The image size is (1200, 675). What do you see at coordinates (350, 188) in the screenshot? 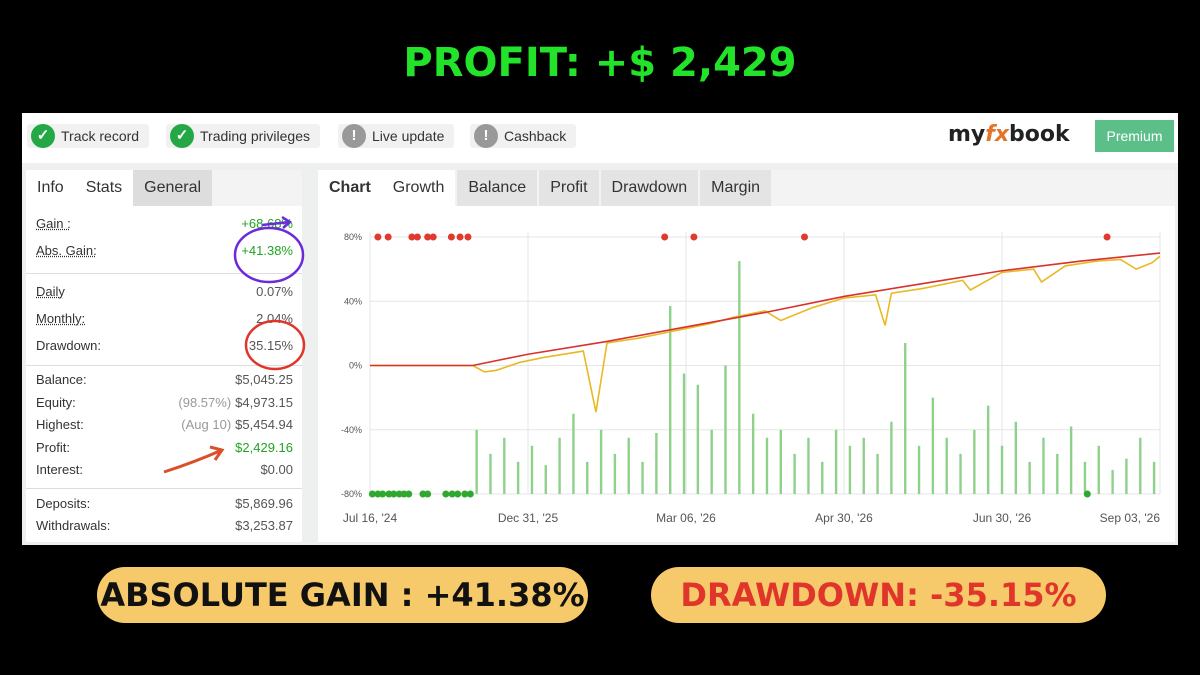
I see `chart-tab: Chart` at bounding box center [350, 188].